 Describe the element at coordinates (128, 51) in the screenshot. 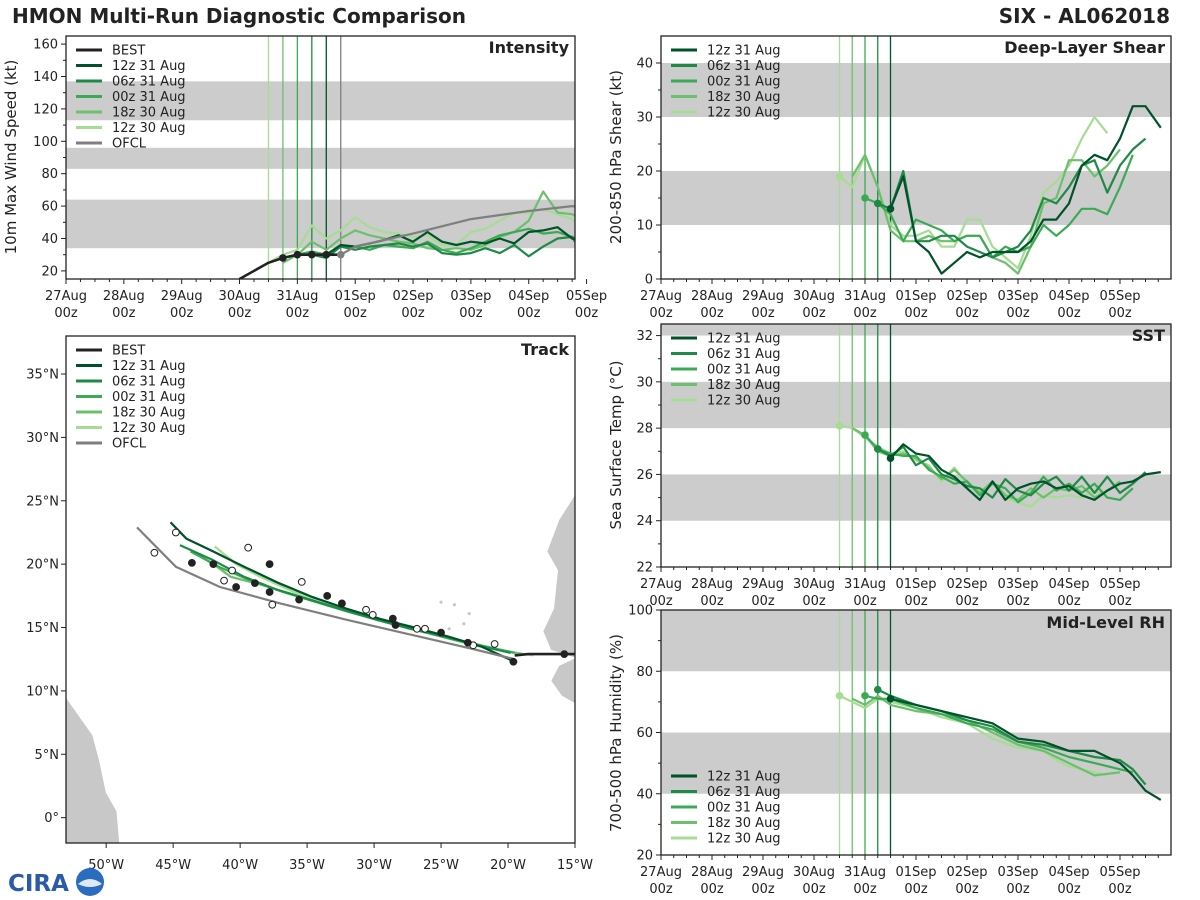

I see `intensity-legend-label-0: BEST` at that location.